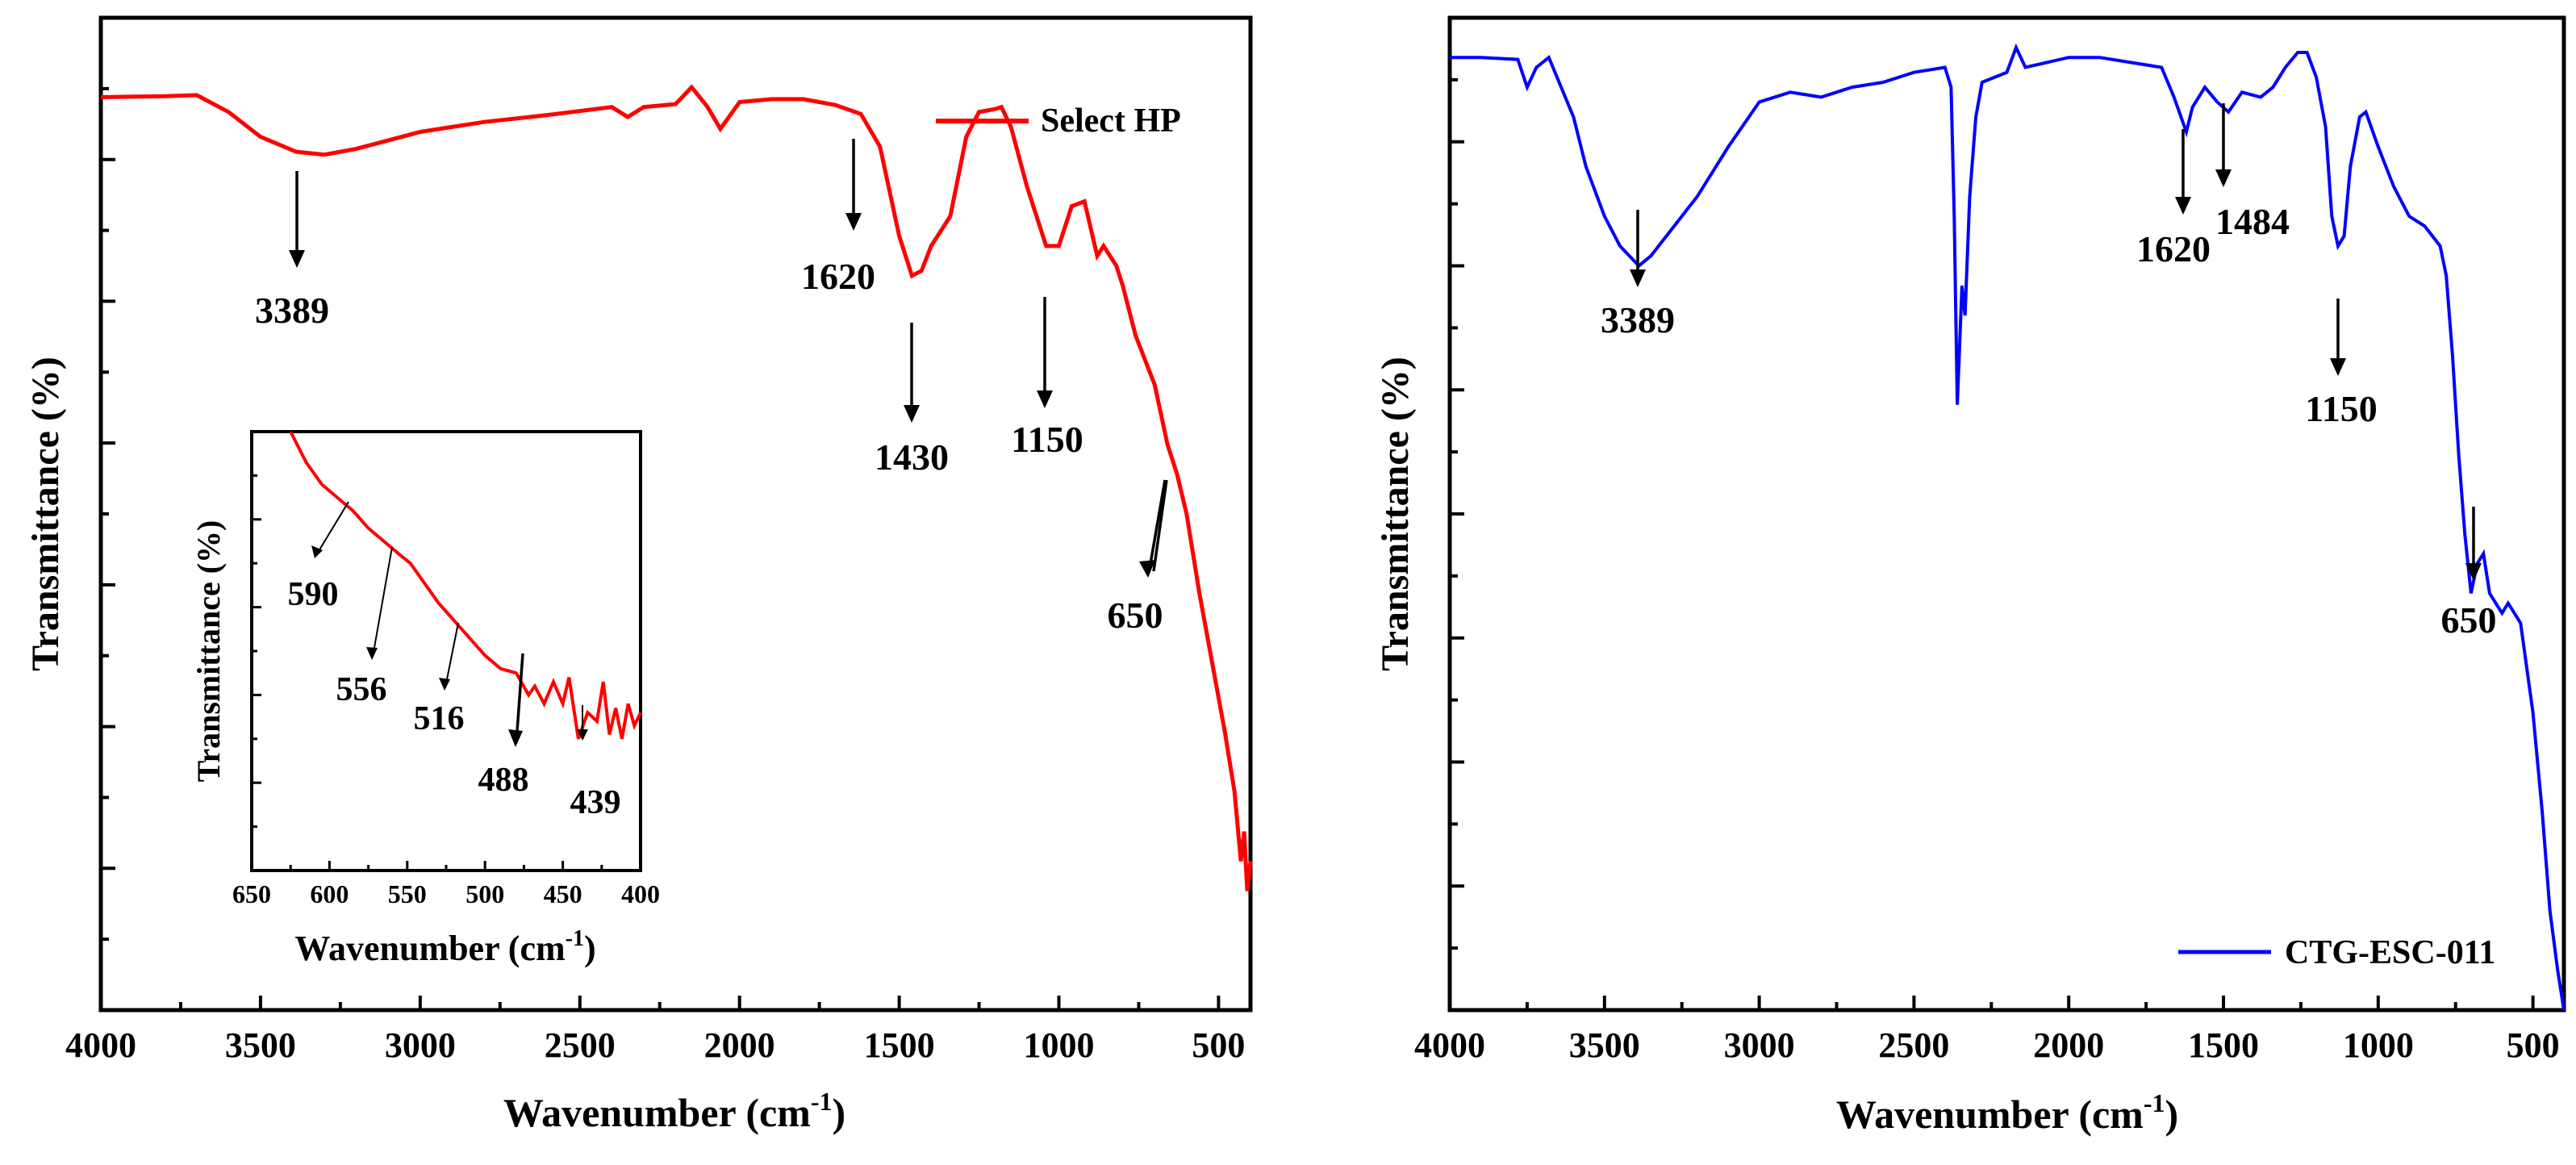 The height and width of the screenshot is (1165, 2576). Describe the element at coordinates (1395, 514) in the screenshot. I see `right-y-axis-label: Transmittance (%)` at that location.